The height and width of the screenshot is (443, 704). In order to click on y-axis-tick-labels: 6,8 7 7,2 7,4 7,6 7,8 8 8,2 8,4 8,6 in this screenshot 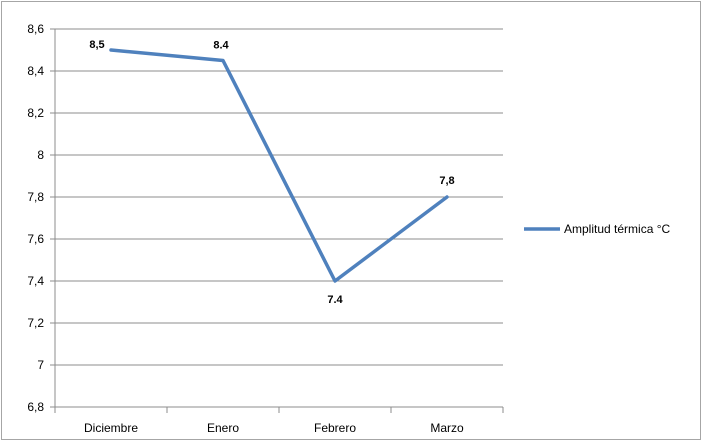, I will do `click(35, 218)`.